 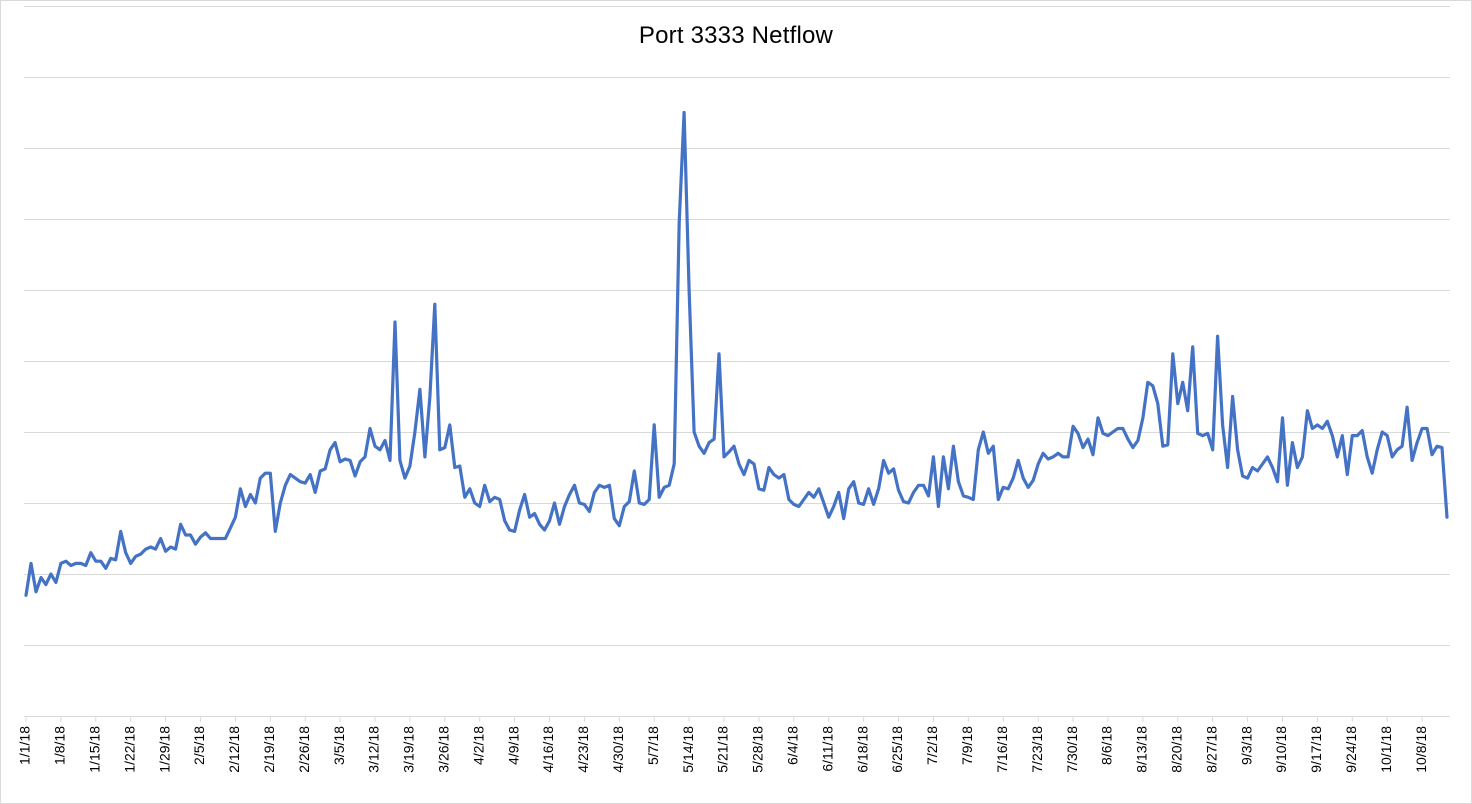 I want to click on x-tick-label: 4/2/18, so click(x=478, y=745).